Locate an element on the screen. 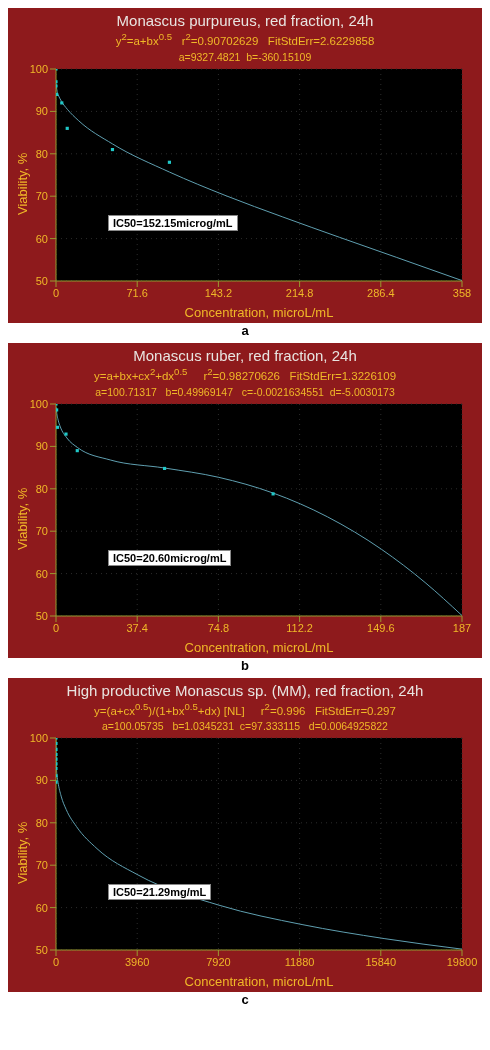 Image resolution: width=490 pixels, height=1050 pixels. x-tick-label: 37.4 is located at coordinates (137, 627).